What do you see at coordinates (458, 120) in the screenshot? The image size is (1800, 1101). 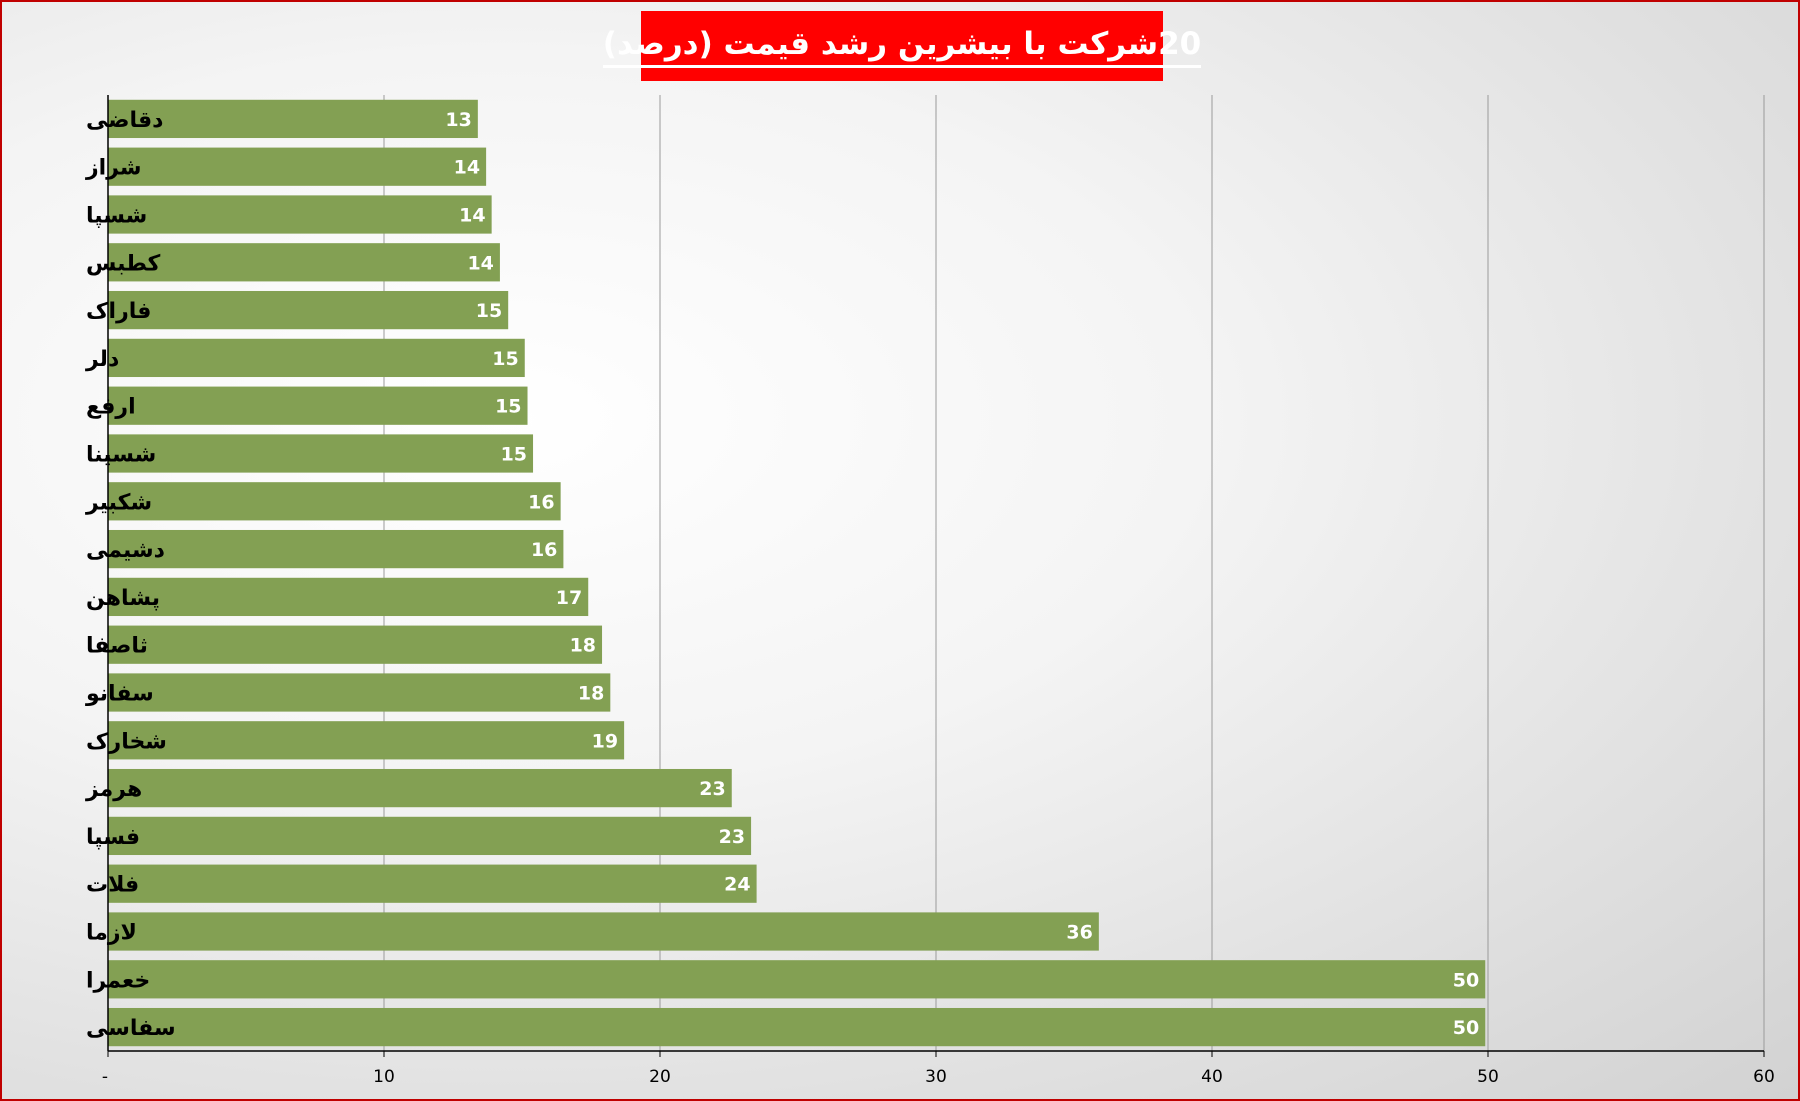 I see `bar-value-label: 13` at bounding box center [458, 120].